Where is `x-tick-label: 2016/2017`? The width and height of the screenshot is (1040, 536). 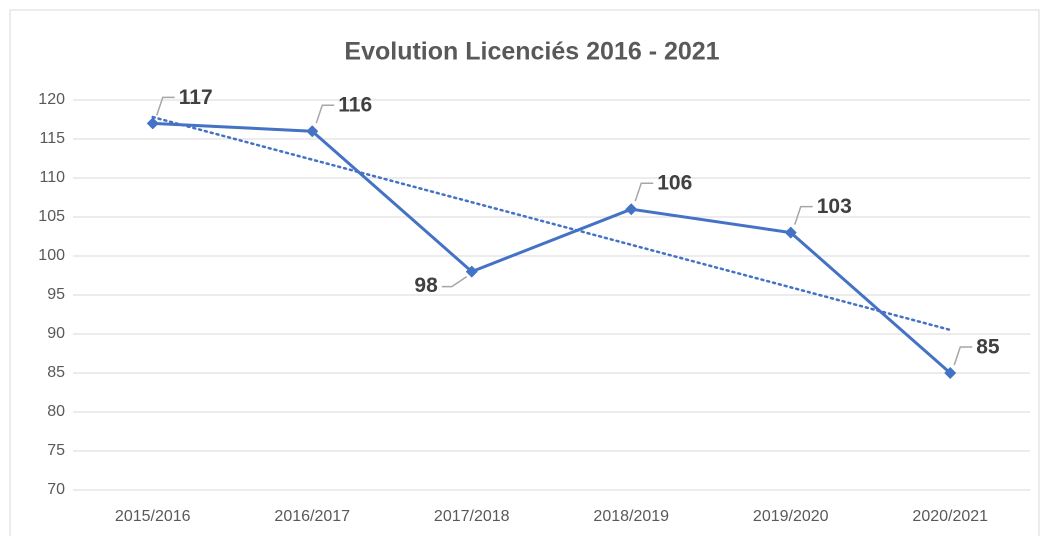 x-tick-label: 2016/2017 is located at coordinates (312, 516).